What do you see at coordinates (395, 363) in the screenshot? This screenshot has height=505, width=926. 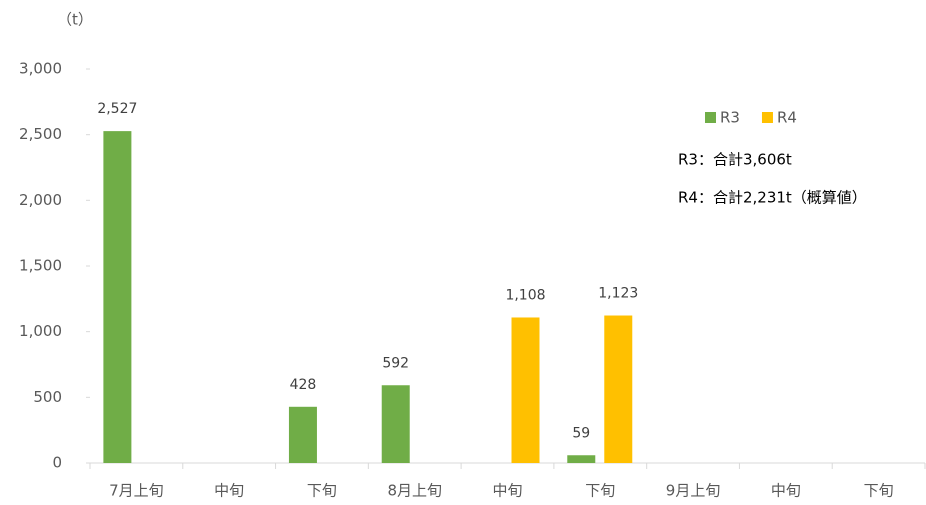 I see `value-label: 592` at bounding box center [395, 363].